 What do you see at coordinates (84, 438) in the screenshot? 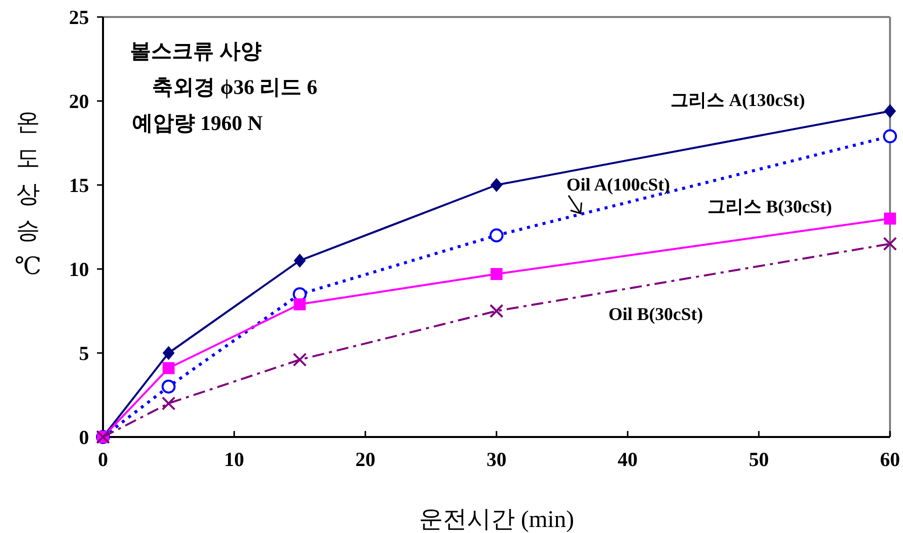
I see `y-tick-label: 0` at bounding box center [84, 438].